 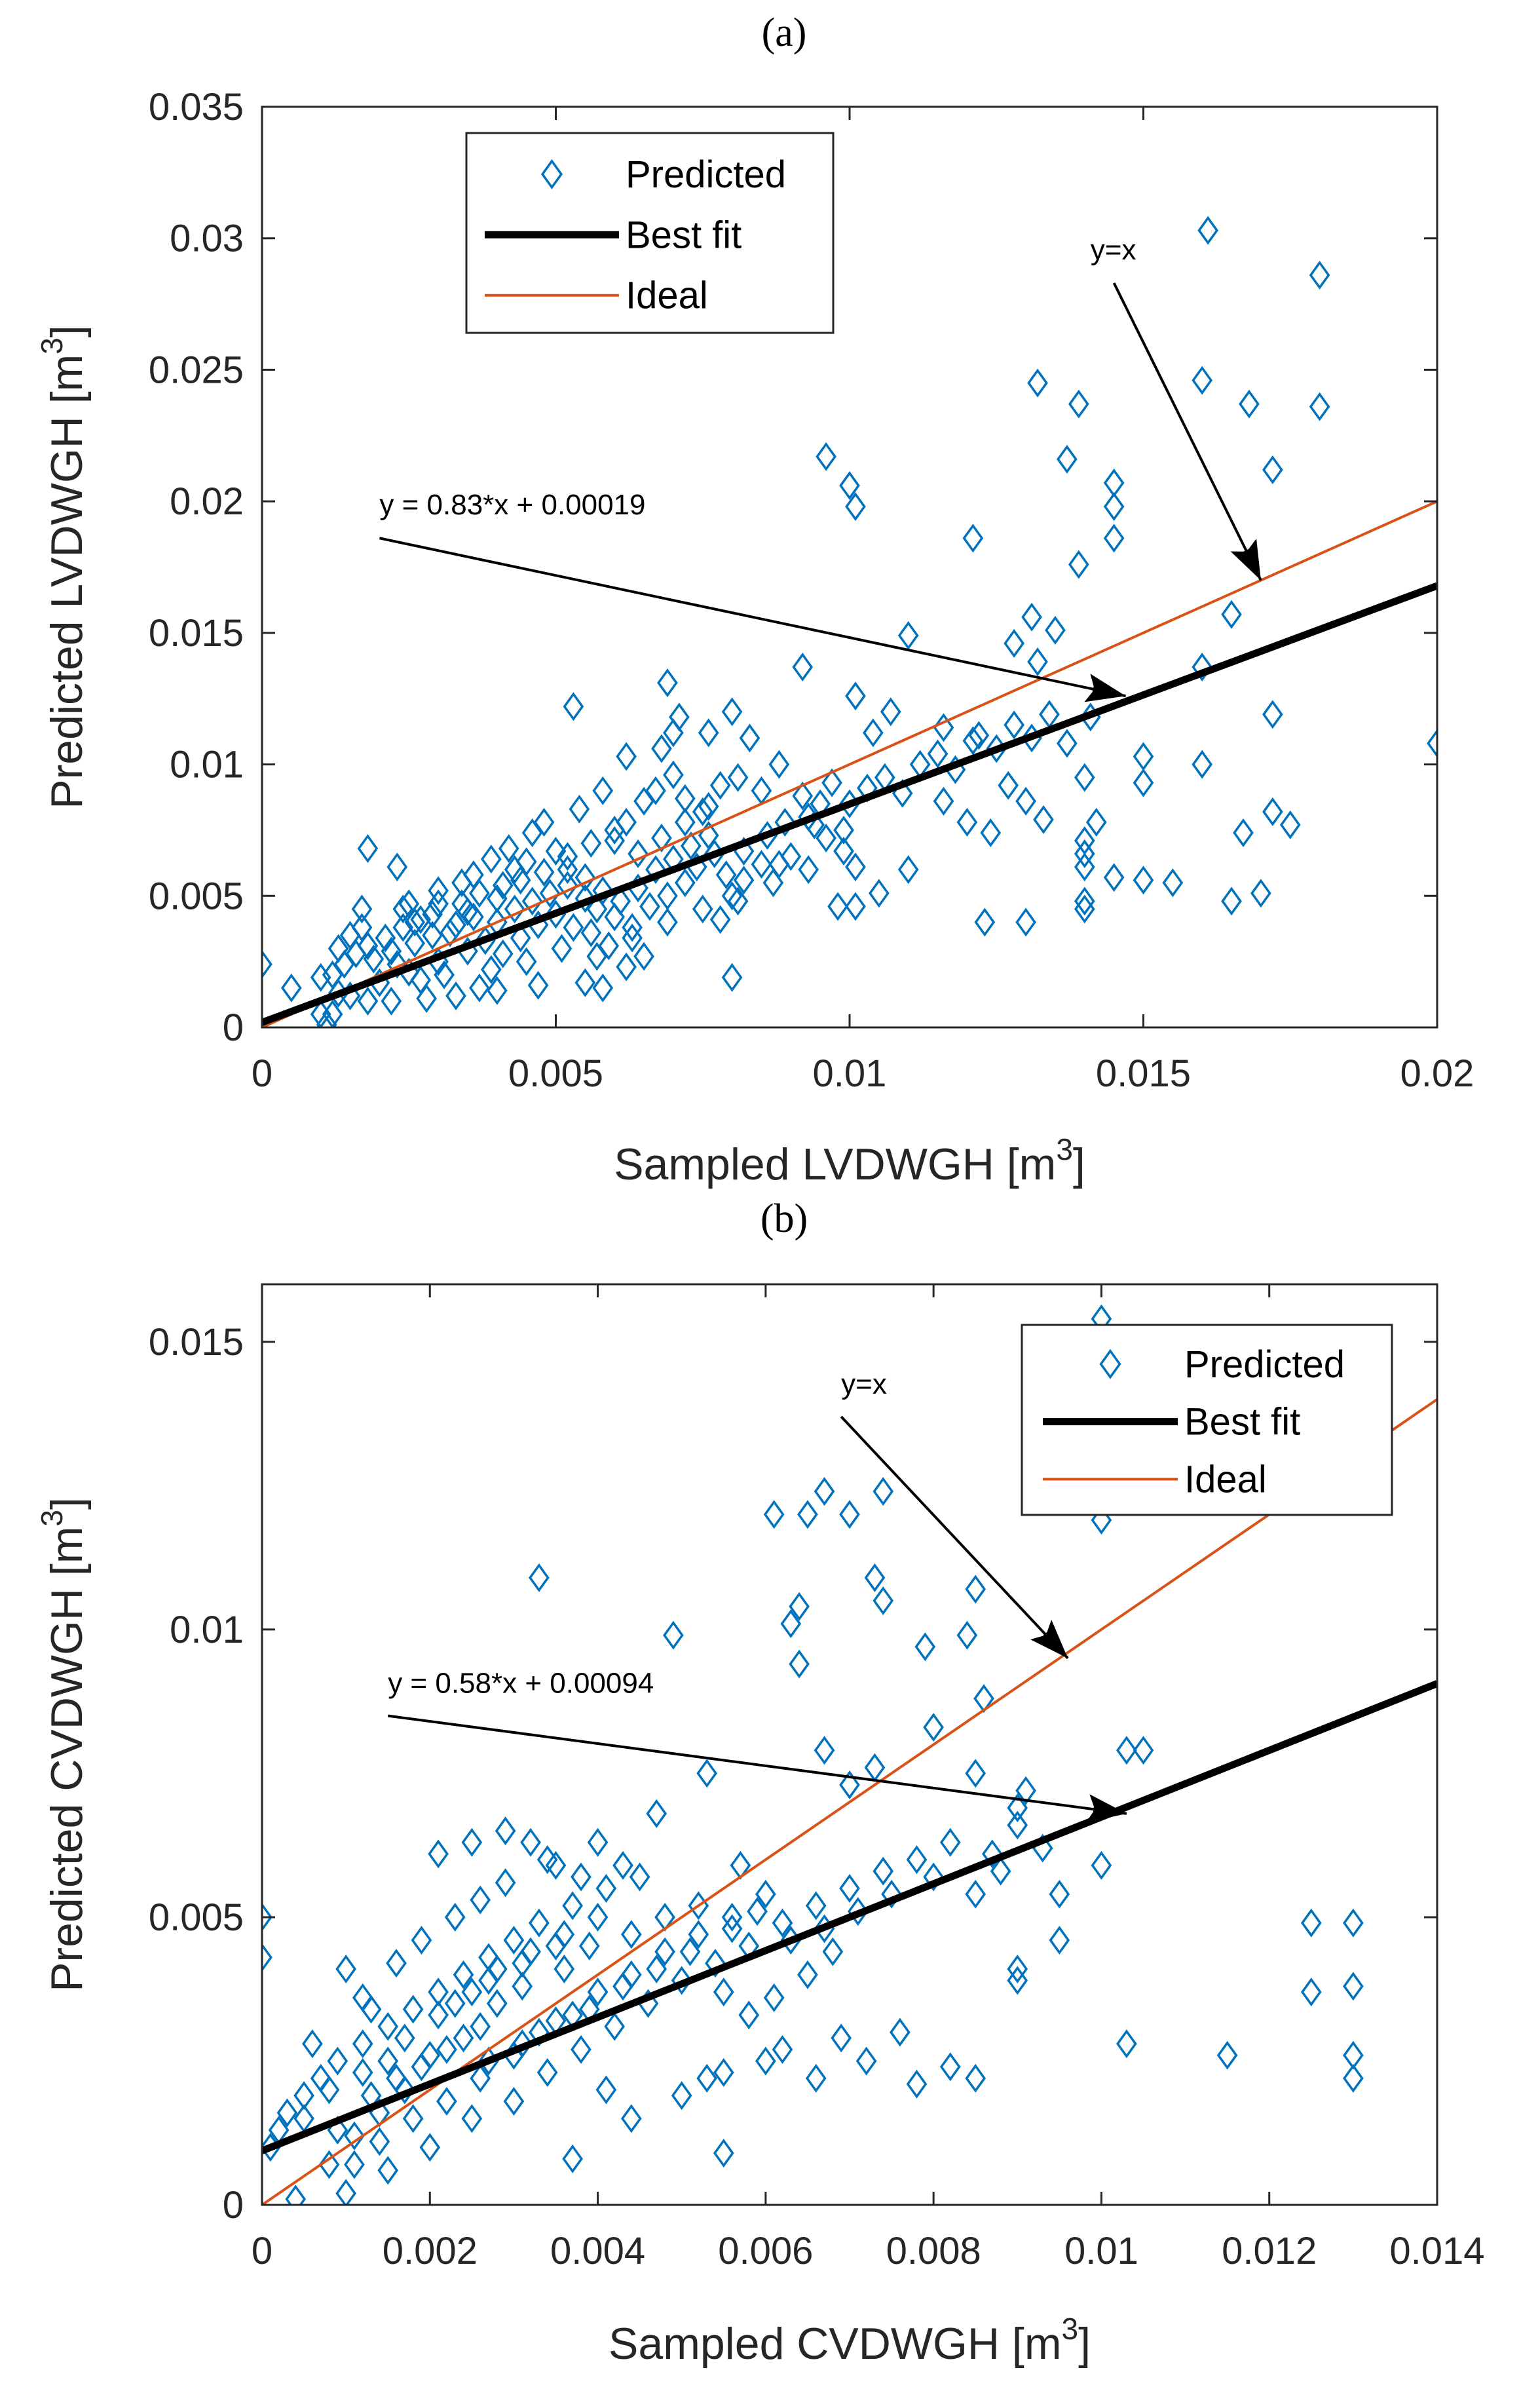 I want to click on legend-label: Predicted, so click(x=706, y=175).